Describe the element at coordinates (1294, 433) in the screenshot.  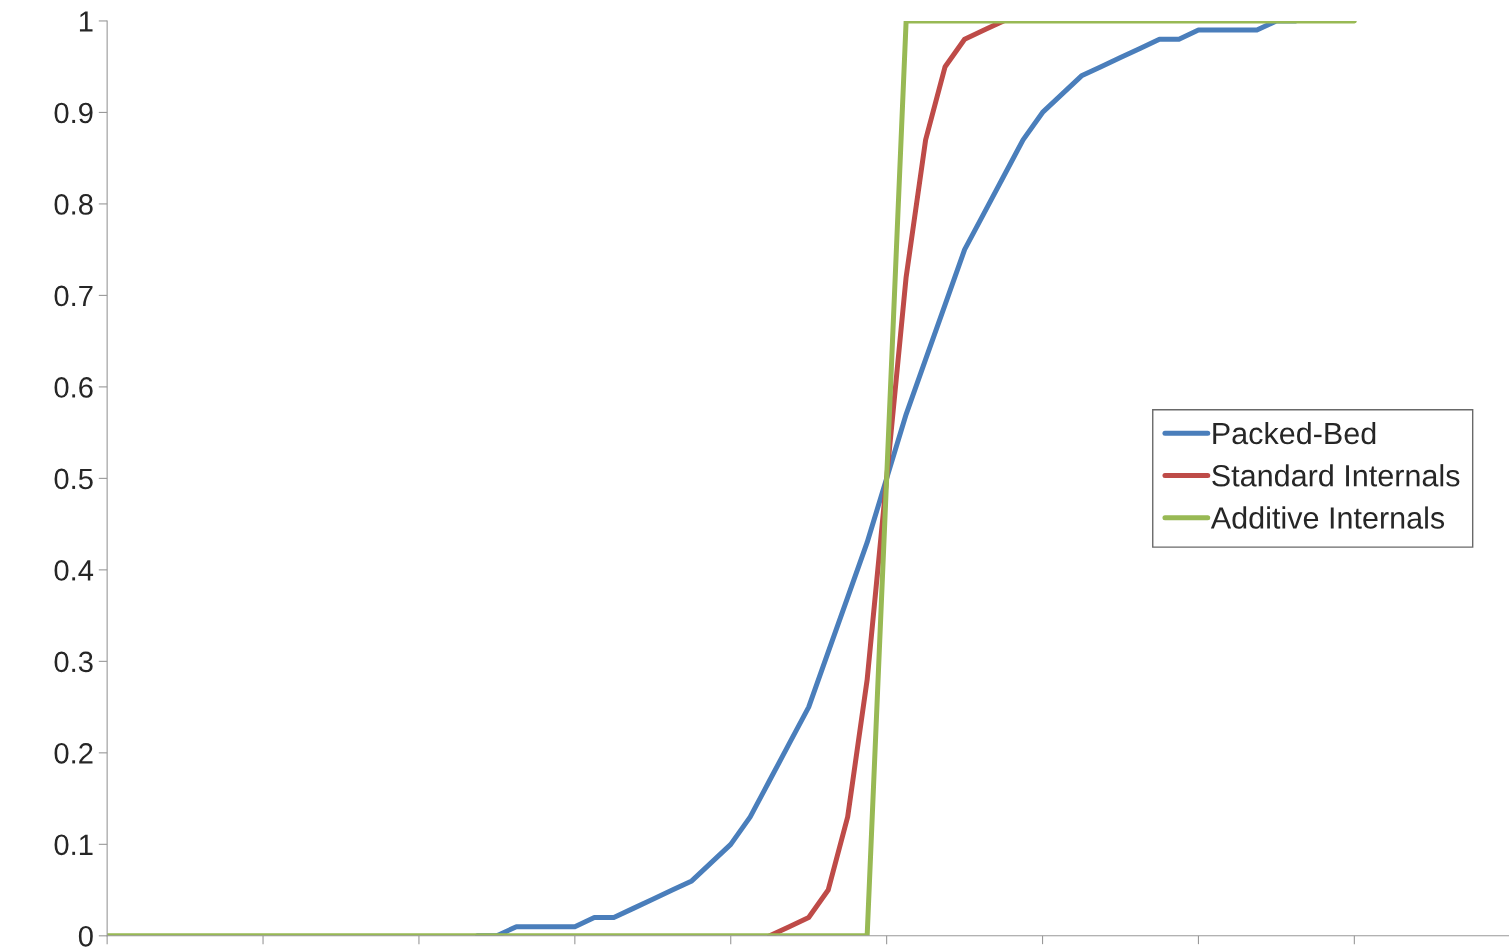
I see `legend-label: Packed-Bed` at that location.